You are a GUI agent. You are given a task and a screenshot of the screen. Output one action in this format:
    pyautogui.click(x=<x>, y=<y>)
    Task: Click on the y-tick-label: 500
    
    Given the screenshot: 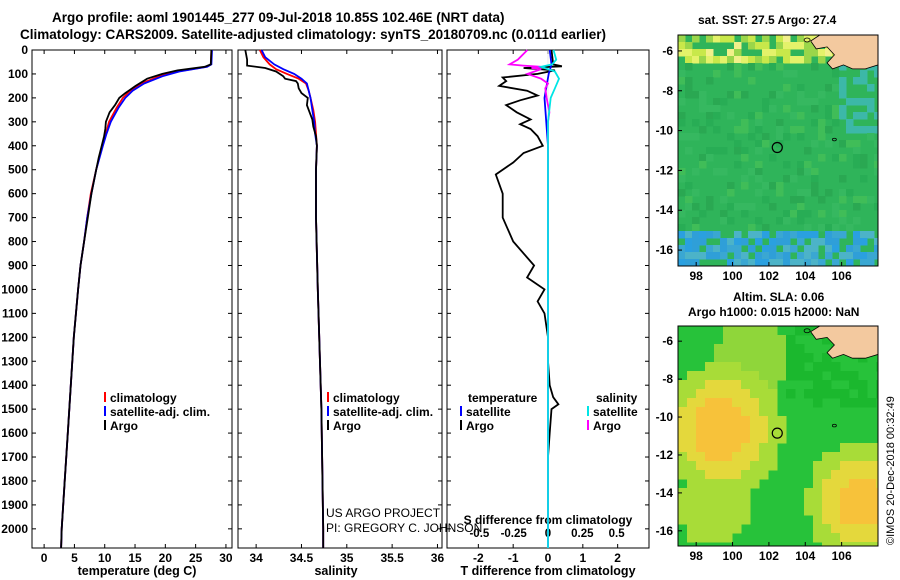 What is the action you would take?
    pyautogui.click(x=18, y=170)
    